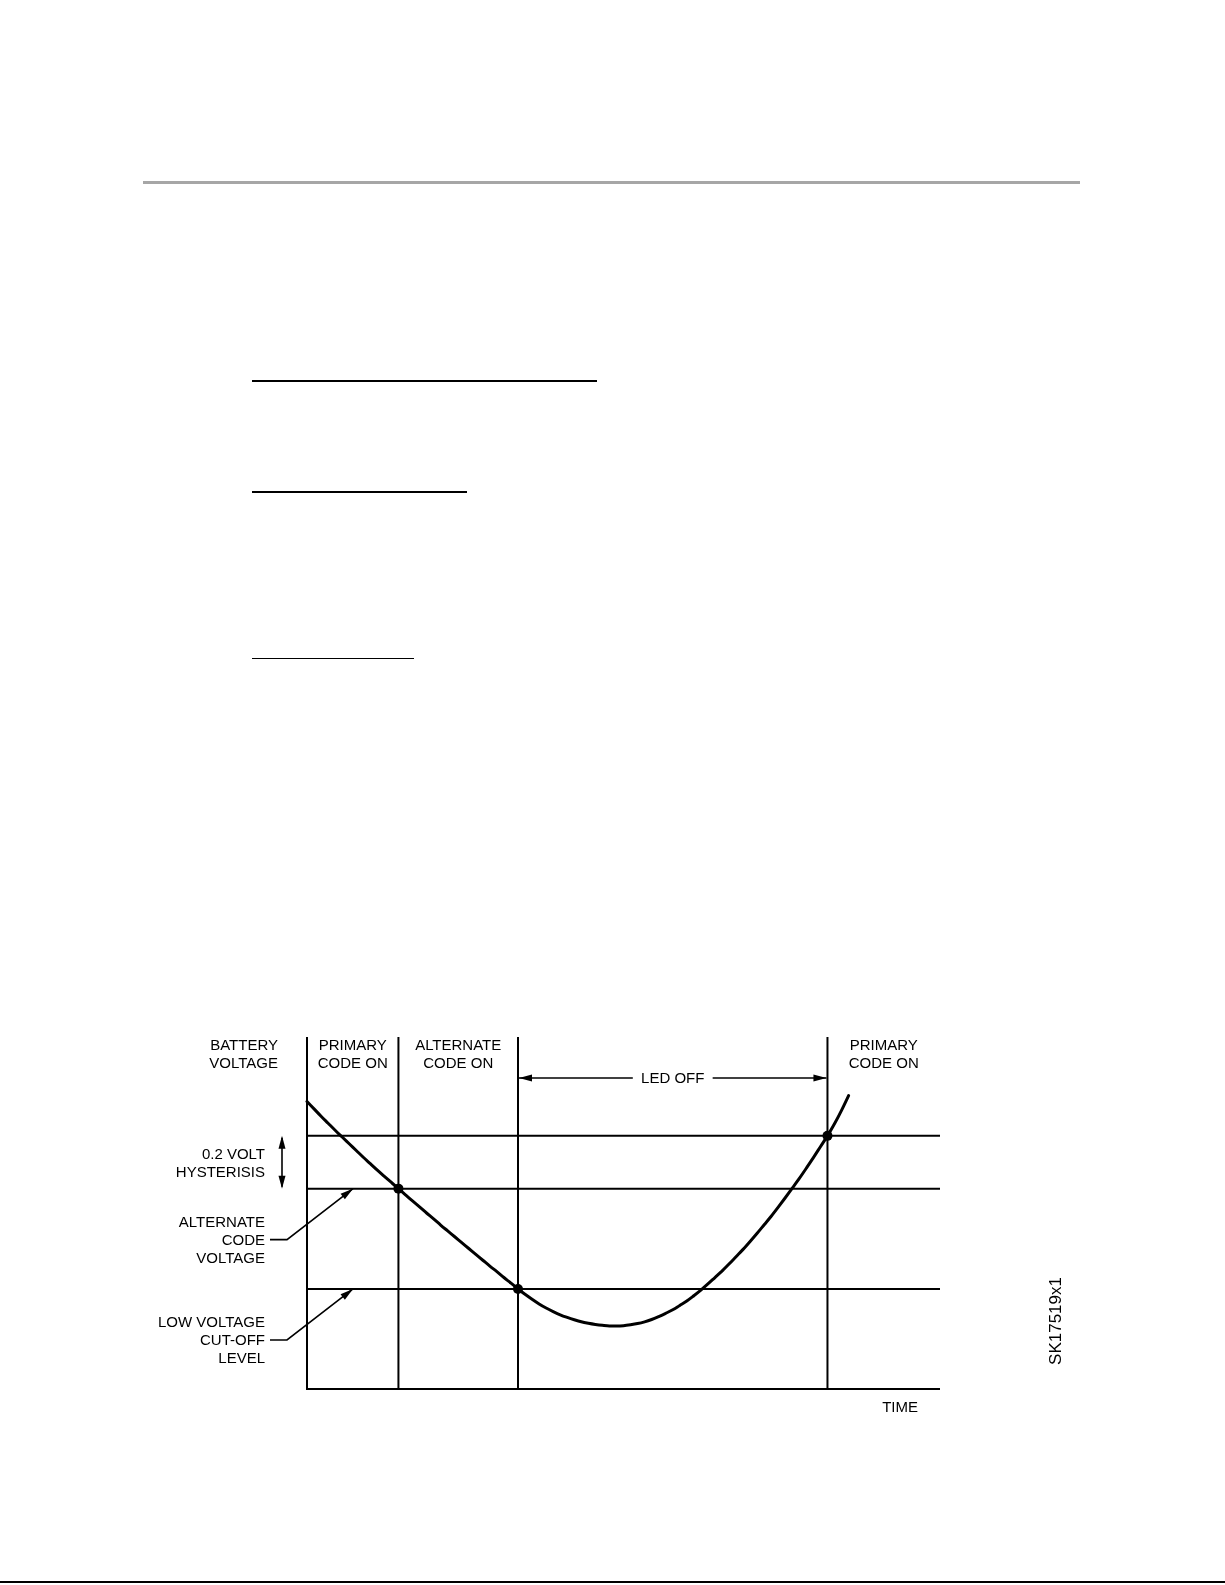  Describe the element at coordinates (458, 1054) in the screenshot. I see `text: ALTERNATE CODE ON` at that location.